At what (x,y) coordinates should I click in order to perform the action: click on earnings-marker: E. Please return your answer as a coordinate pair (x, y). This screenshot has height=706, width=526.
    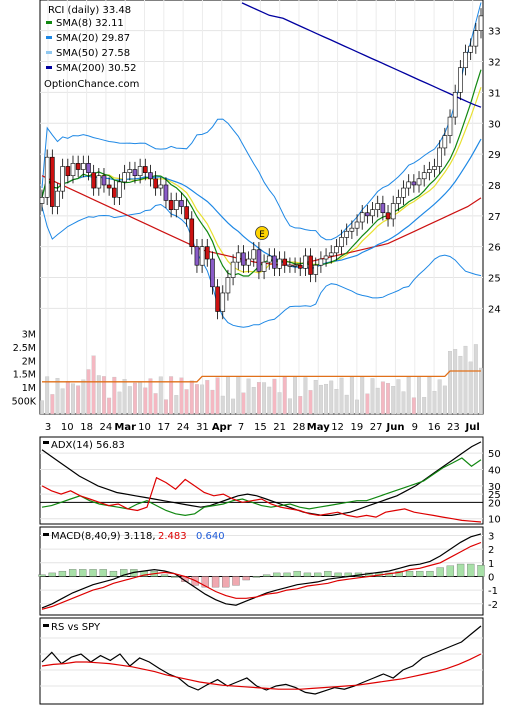
    Looking at the image, I should click on (262, 233).